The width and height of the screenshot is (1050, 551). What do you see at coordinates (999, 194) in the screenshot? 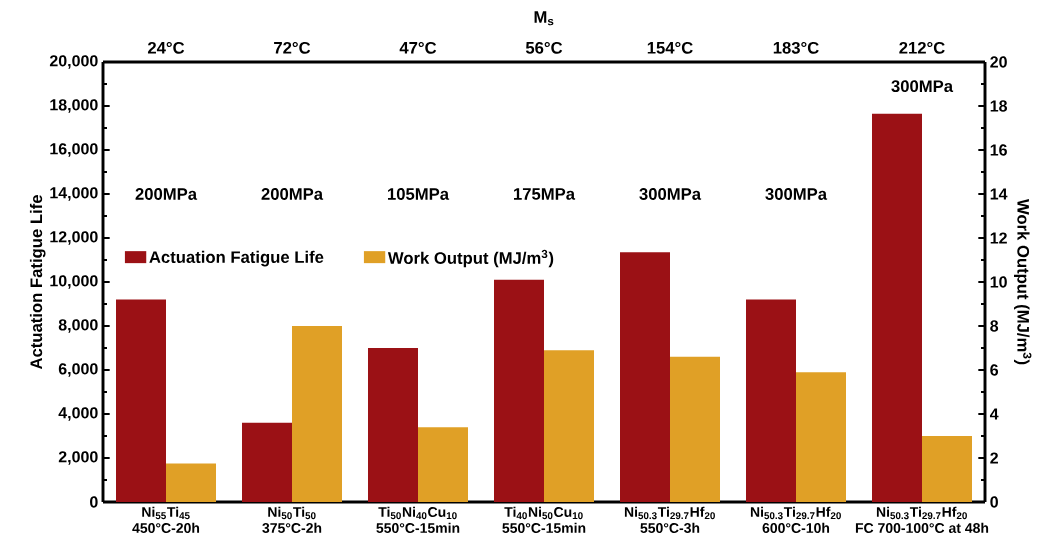
I see `y2-tick-label: 14` at bounding box center [999, 194].